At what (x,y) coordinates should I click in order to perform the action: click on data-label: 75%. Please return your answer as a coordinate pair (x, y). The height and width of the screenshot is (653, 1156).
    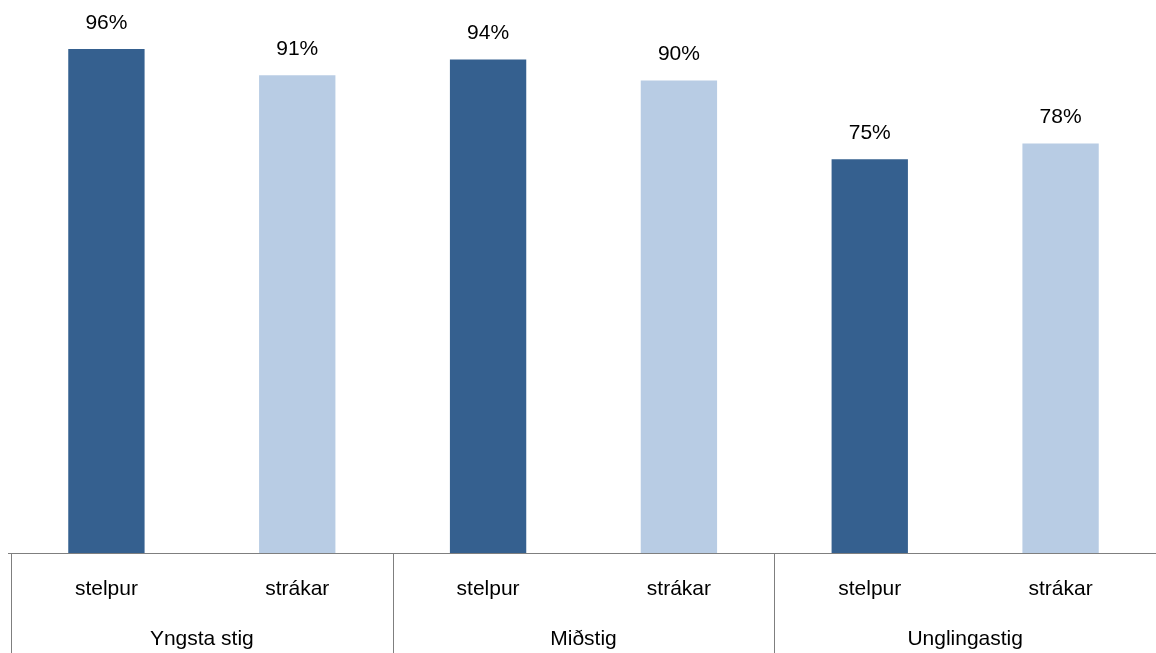
    Looking at the image, I should click on (869, 132).